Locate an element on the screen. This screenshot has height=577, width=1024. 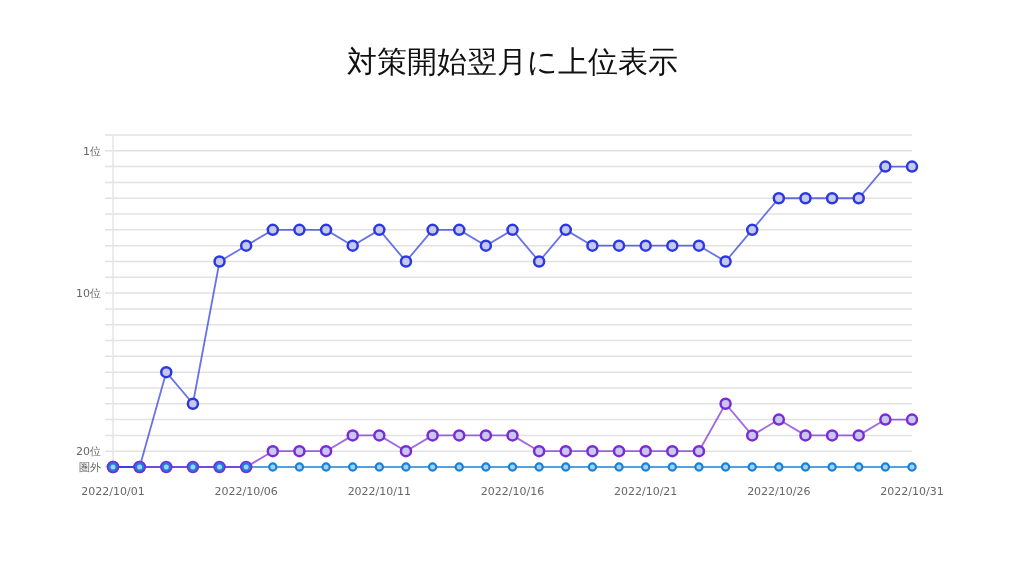
x-tick-label: 2022/10/16 is located at coordinates (512, 491).